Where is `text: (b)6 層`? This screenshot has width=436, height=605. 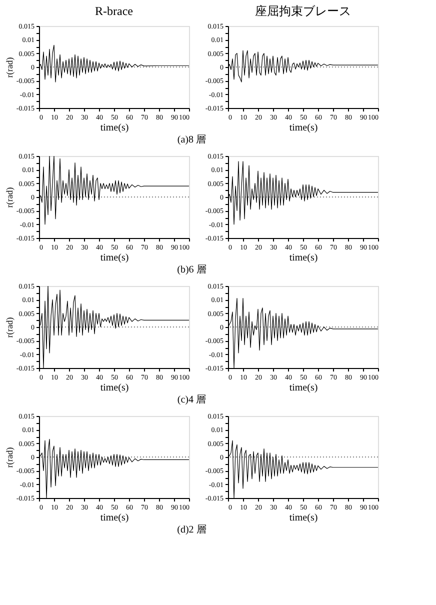 text: (b)6 層 is located at coordinates (191, 270).